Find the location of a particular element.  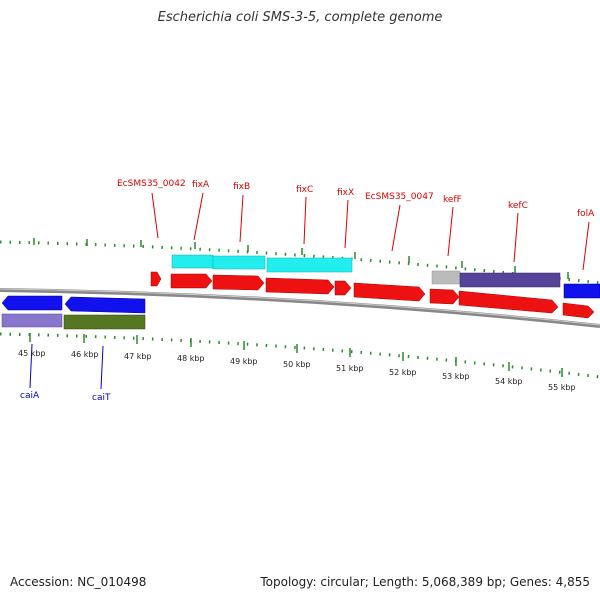

feature-lavender is located at coordinates (32, 320).